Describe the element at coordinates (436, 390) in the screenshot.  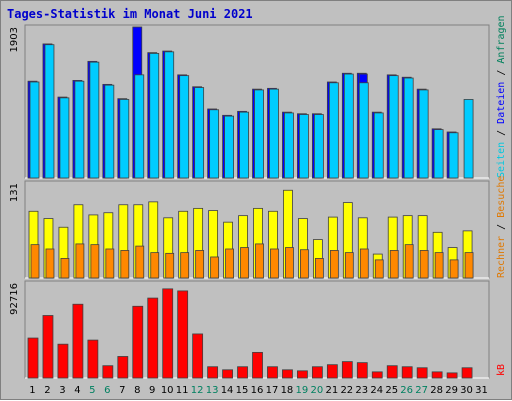
I see `day-label-28: 28` at that location.